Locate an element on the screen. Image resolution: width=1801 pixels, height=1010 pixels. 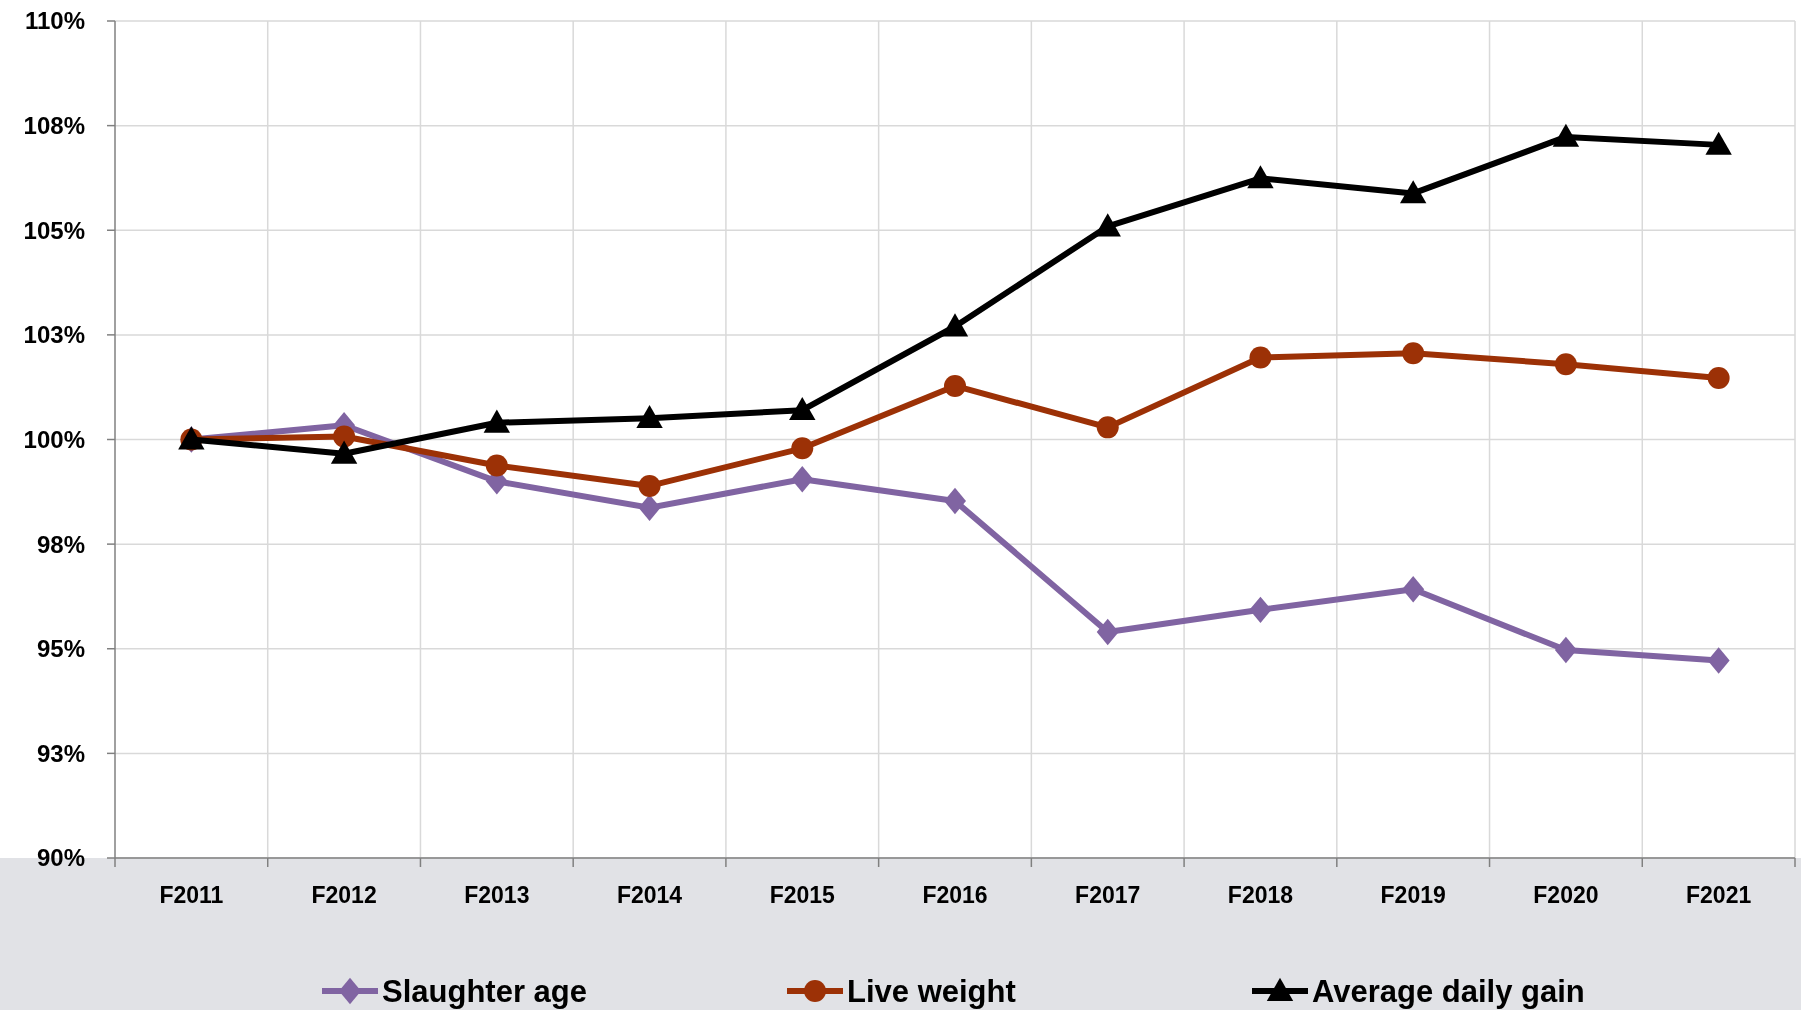
x-tick-label: F2019 is located at coordinates (1413, 895).